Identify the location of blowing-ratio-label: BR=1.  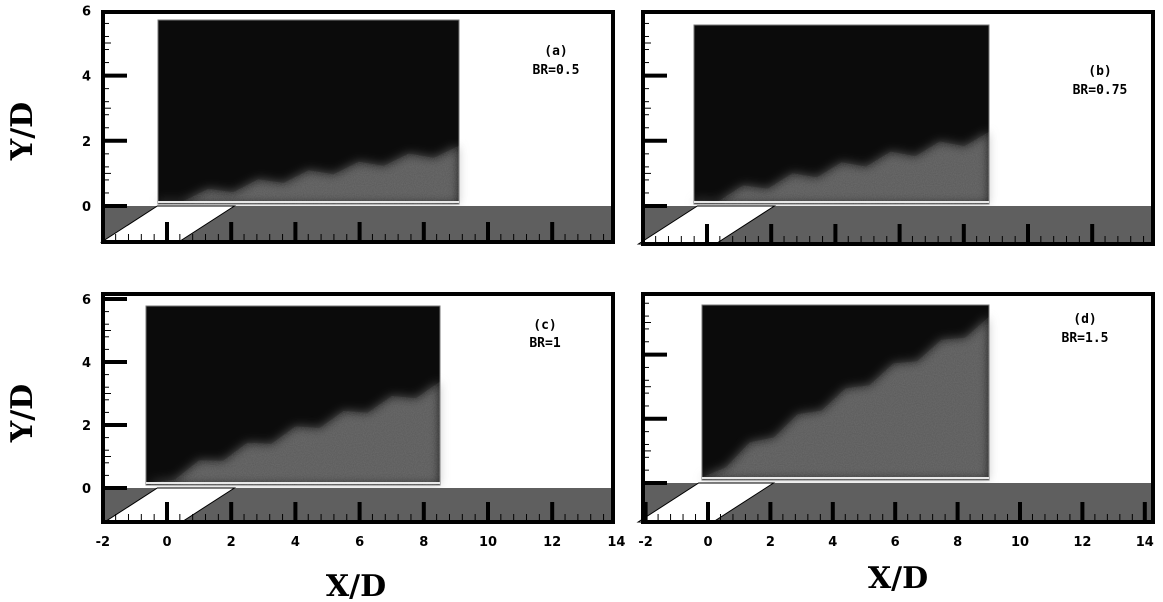
(544, 343).